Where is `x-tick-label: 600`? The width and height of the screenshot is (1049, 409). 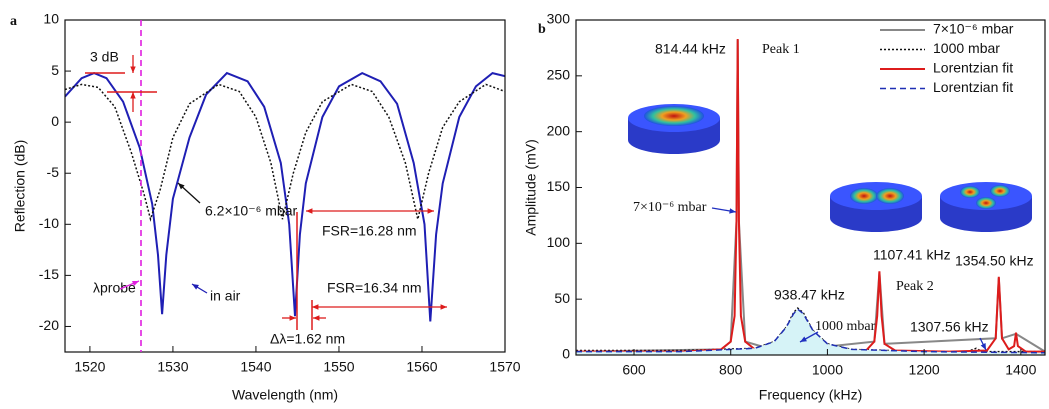 x-tick-label: 600 is located at coordinates (634, 370).